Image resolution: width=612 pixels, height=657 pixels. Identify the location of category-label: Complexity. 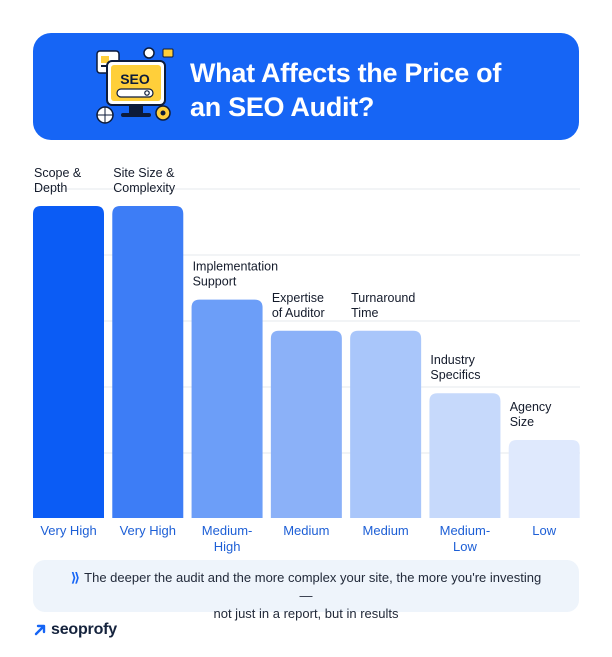
(144, 188).